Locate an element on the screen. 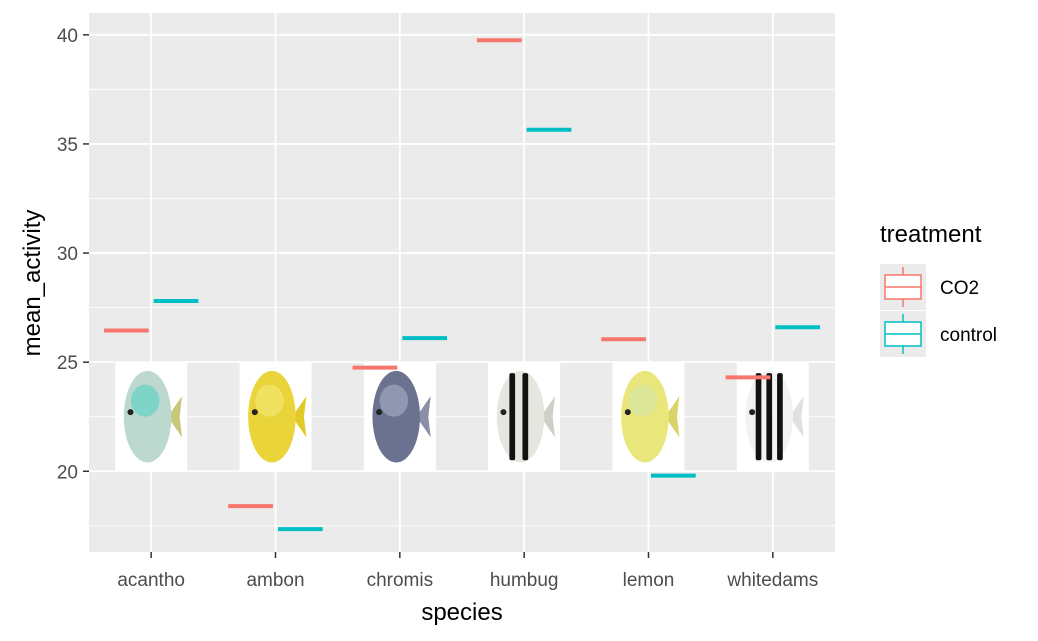 This screenshot has height=641, width=1038. ambon-fish-icon is located at coordinates (275, 417).